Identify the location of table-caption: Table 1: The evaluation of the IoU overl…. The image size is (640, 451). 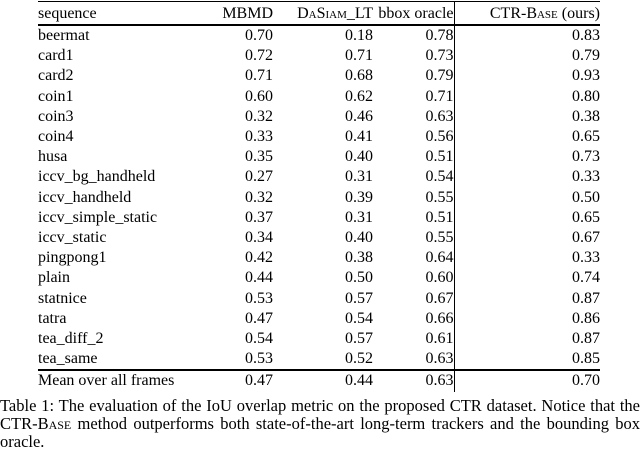
(320, 423).